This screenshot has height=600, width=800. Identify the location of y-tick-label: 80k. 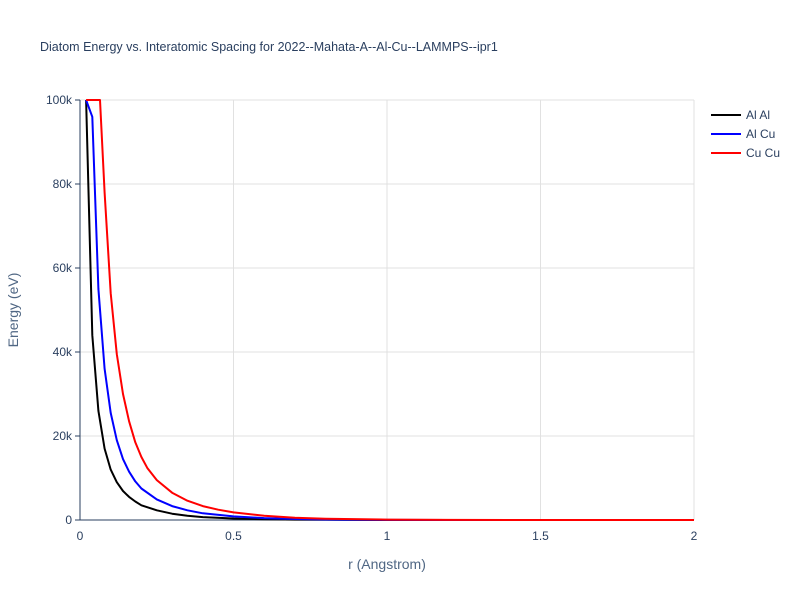
(63, 184).